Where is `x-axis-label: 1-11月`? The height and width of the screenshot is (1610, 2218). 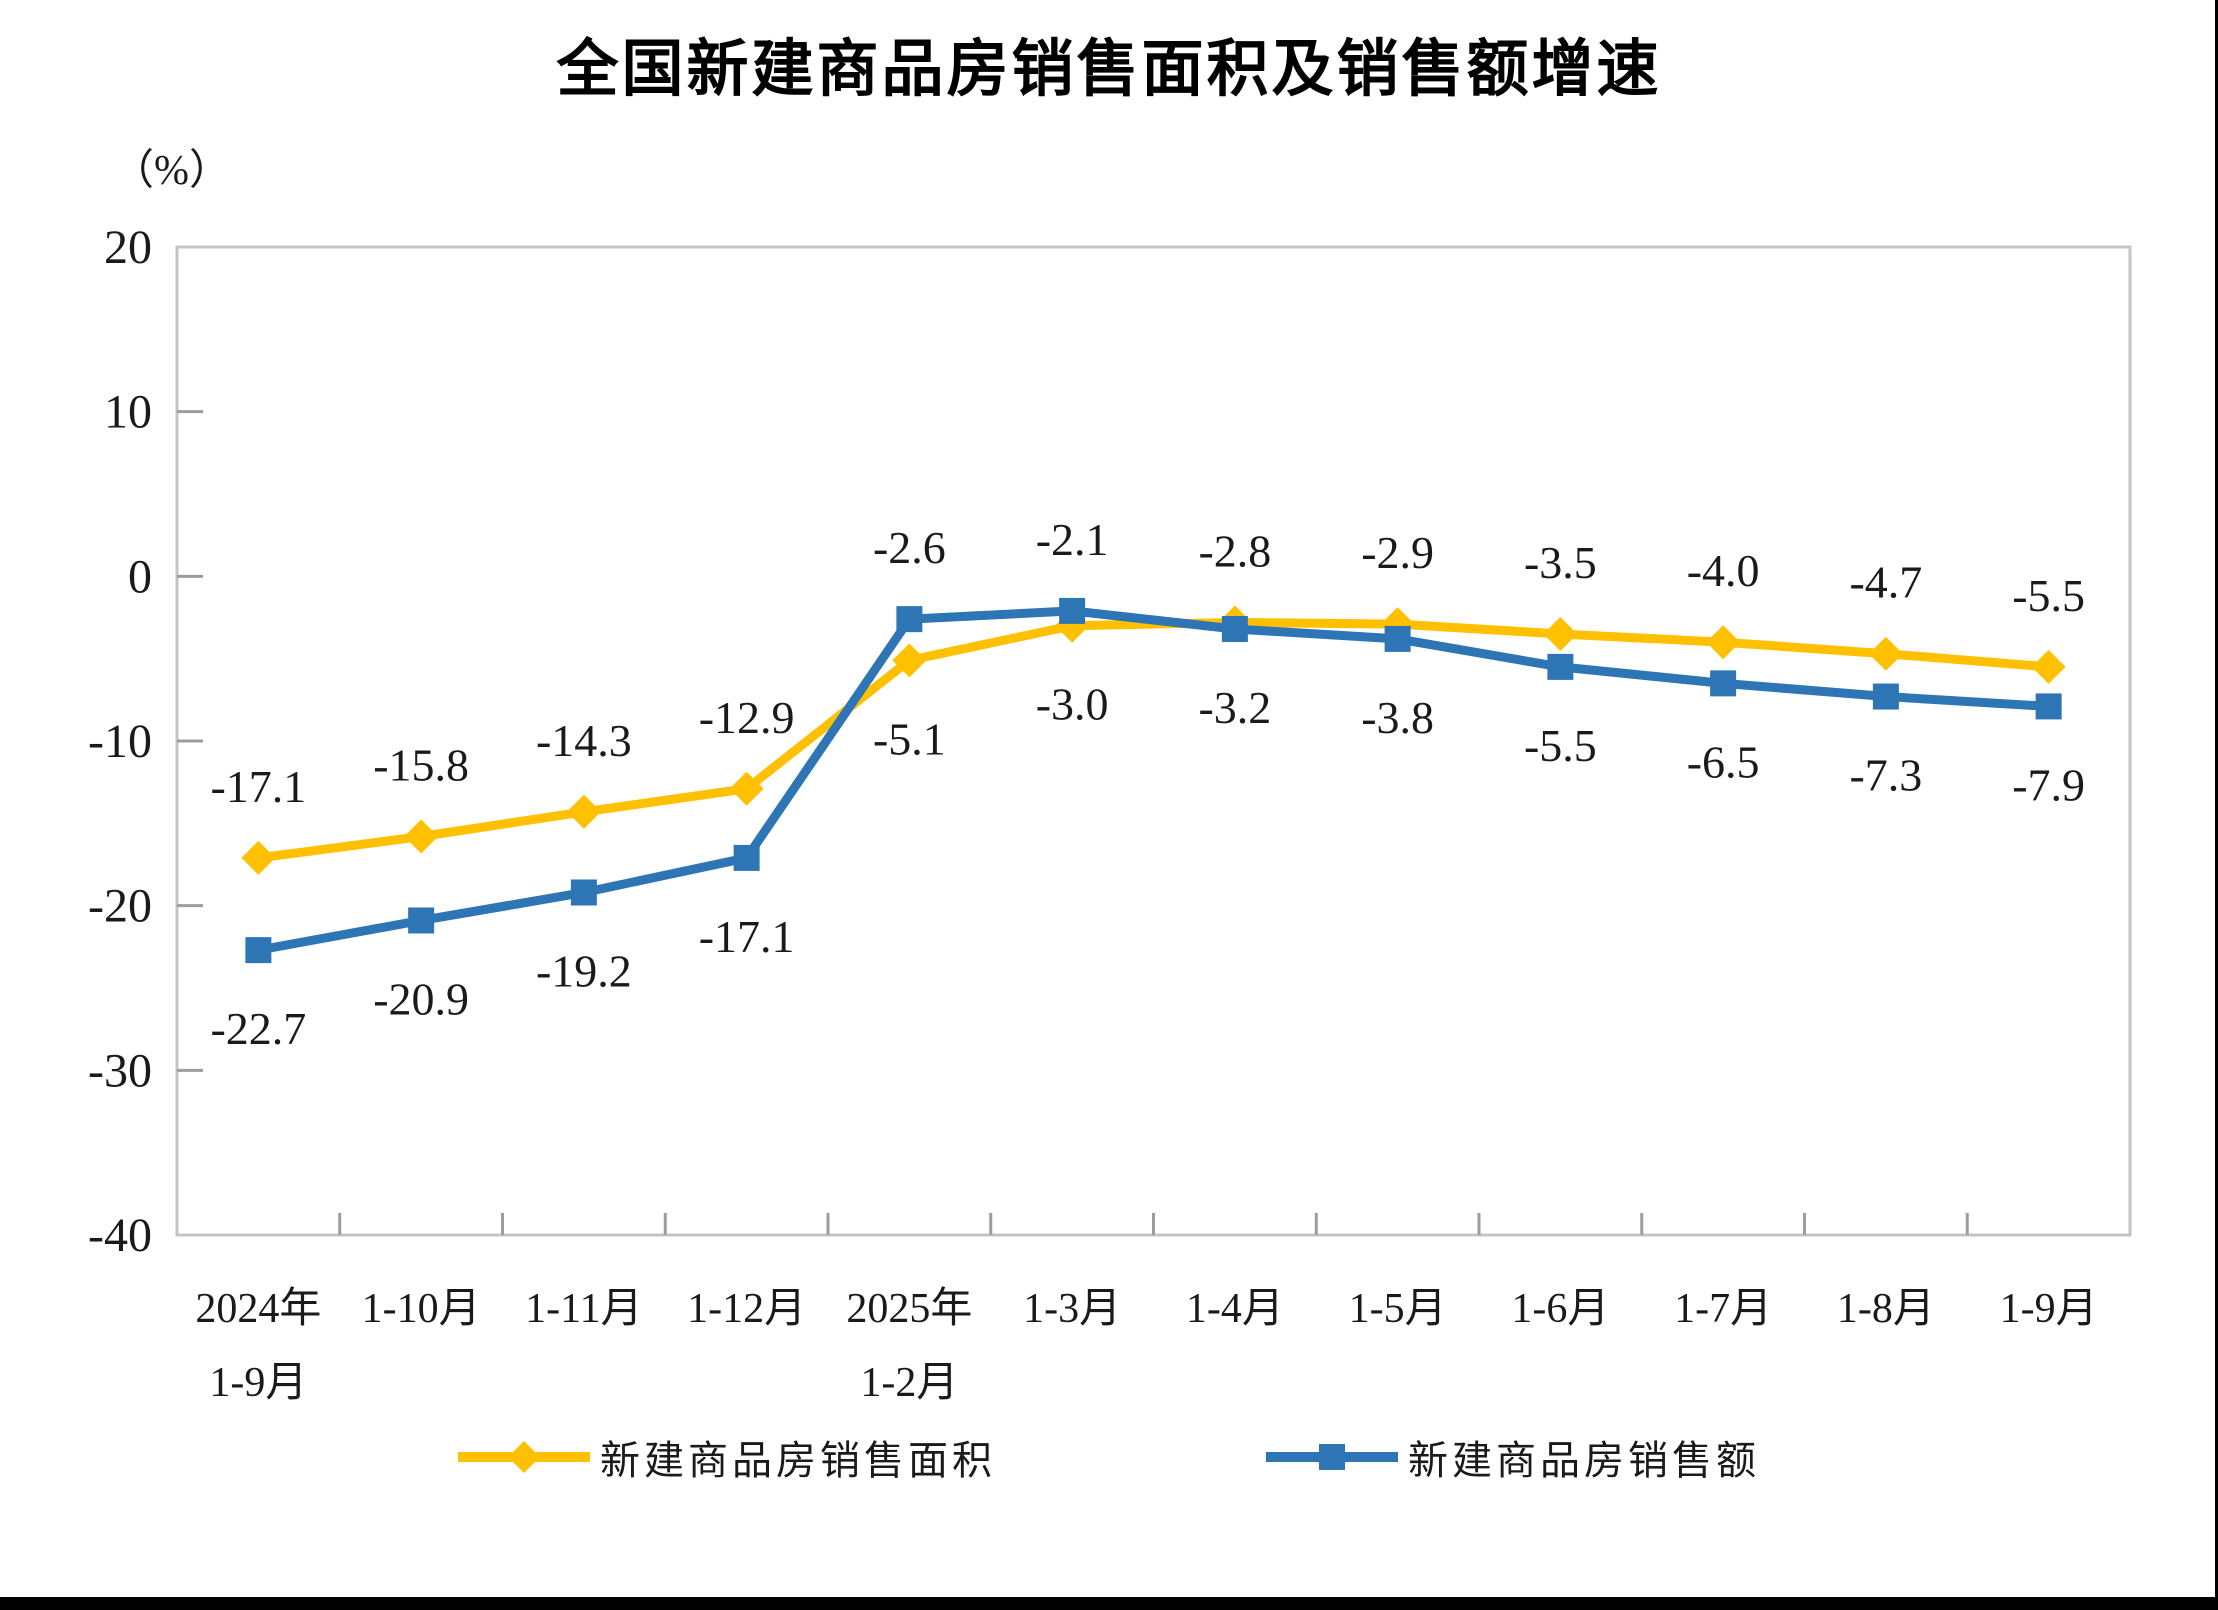
x-axis-label: 1-11月 is located at coordinates (583, 1309).